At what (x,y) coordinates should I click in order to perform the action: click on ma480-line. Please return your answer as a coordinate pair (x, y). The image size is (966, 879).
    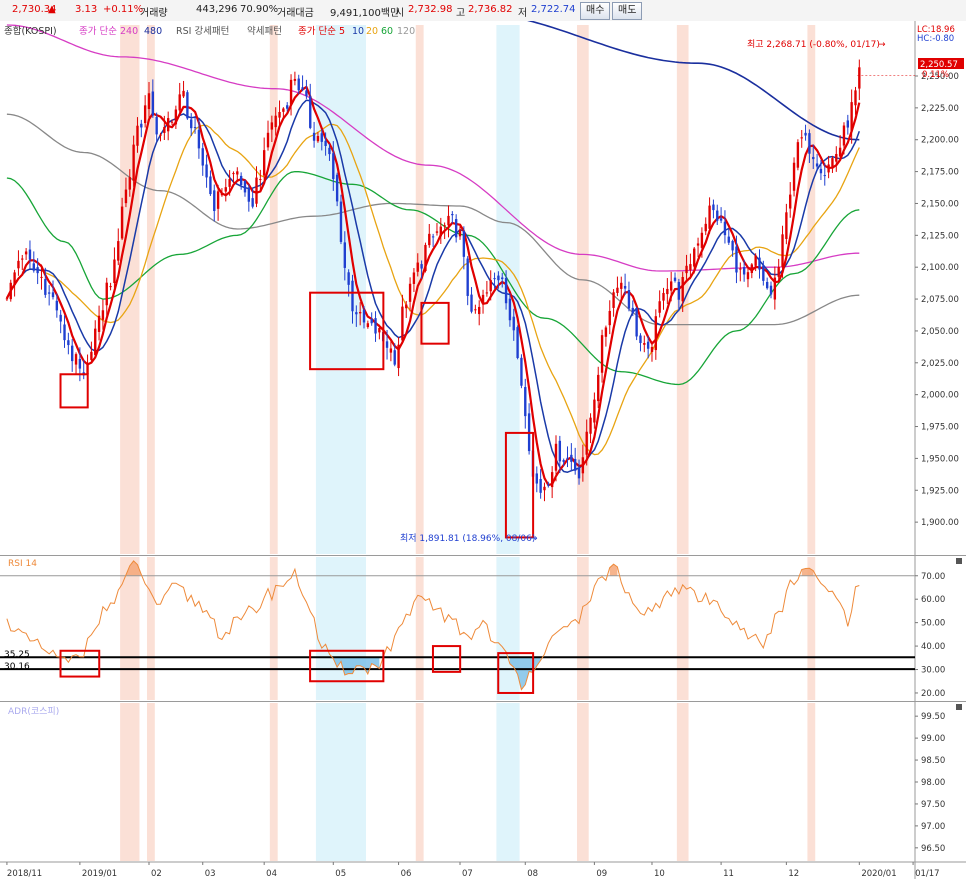
    Looking at the image, I should click on (693, 81).